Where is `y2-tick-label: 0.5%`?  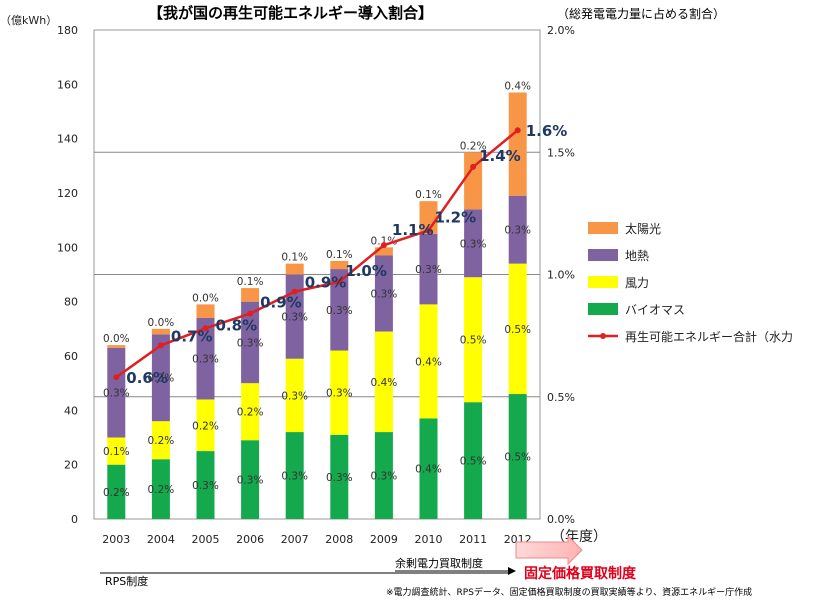
y2-tick-label: 0.5% is located at coordinates (561, 397).